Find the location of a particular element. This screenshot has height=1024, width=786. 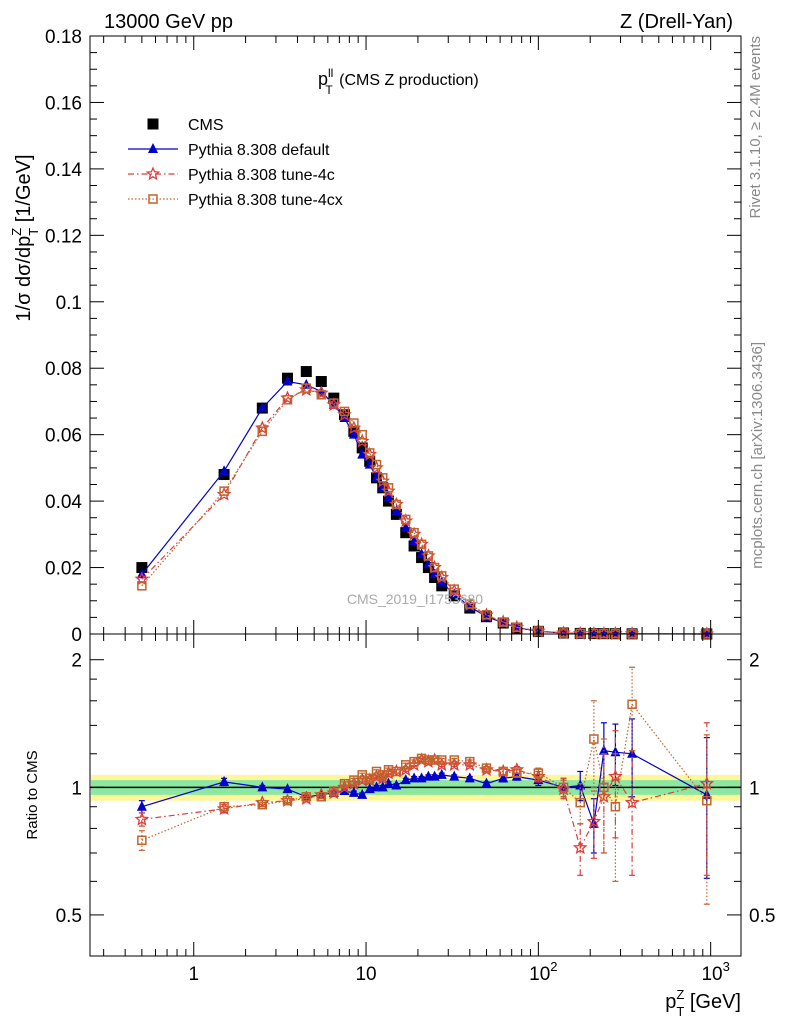

legend-label: CMS is located at coordinates (206, 125).